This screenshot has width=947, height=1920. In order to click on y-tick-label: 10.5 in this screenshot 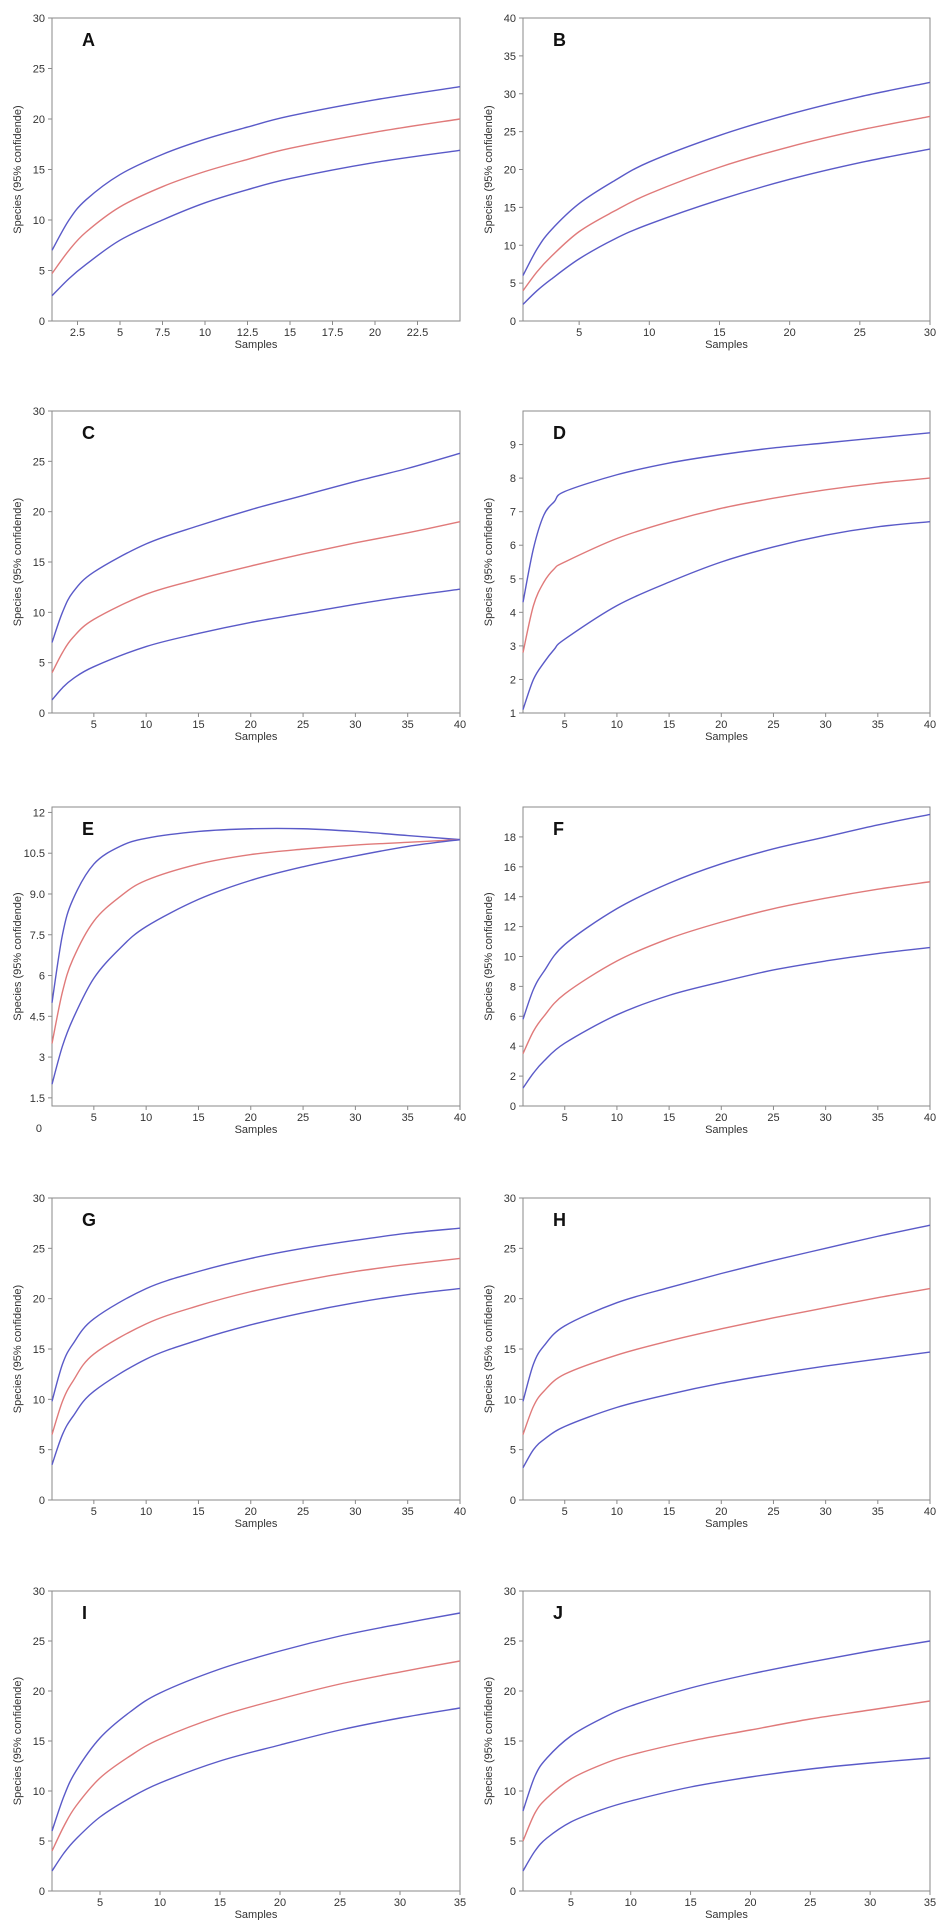, I will do `click(34, 854)`.